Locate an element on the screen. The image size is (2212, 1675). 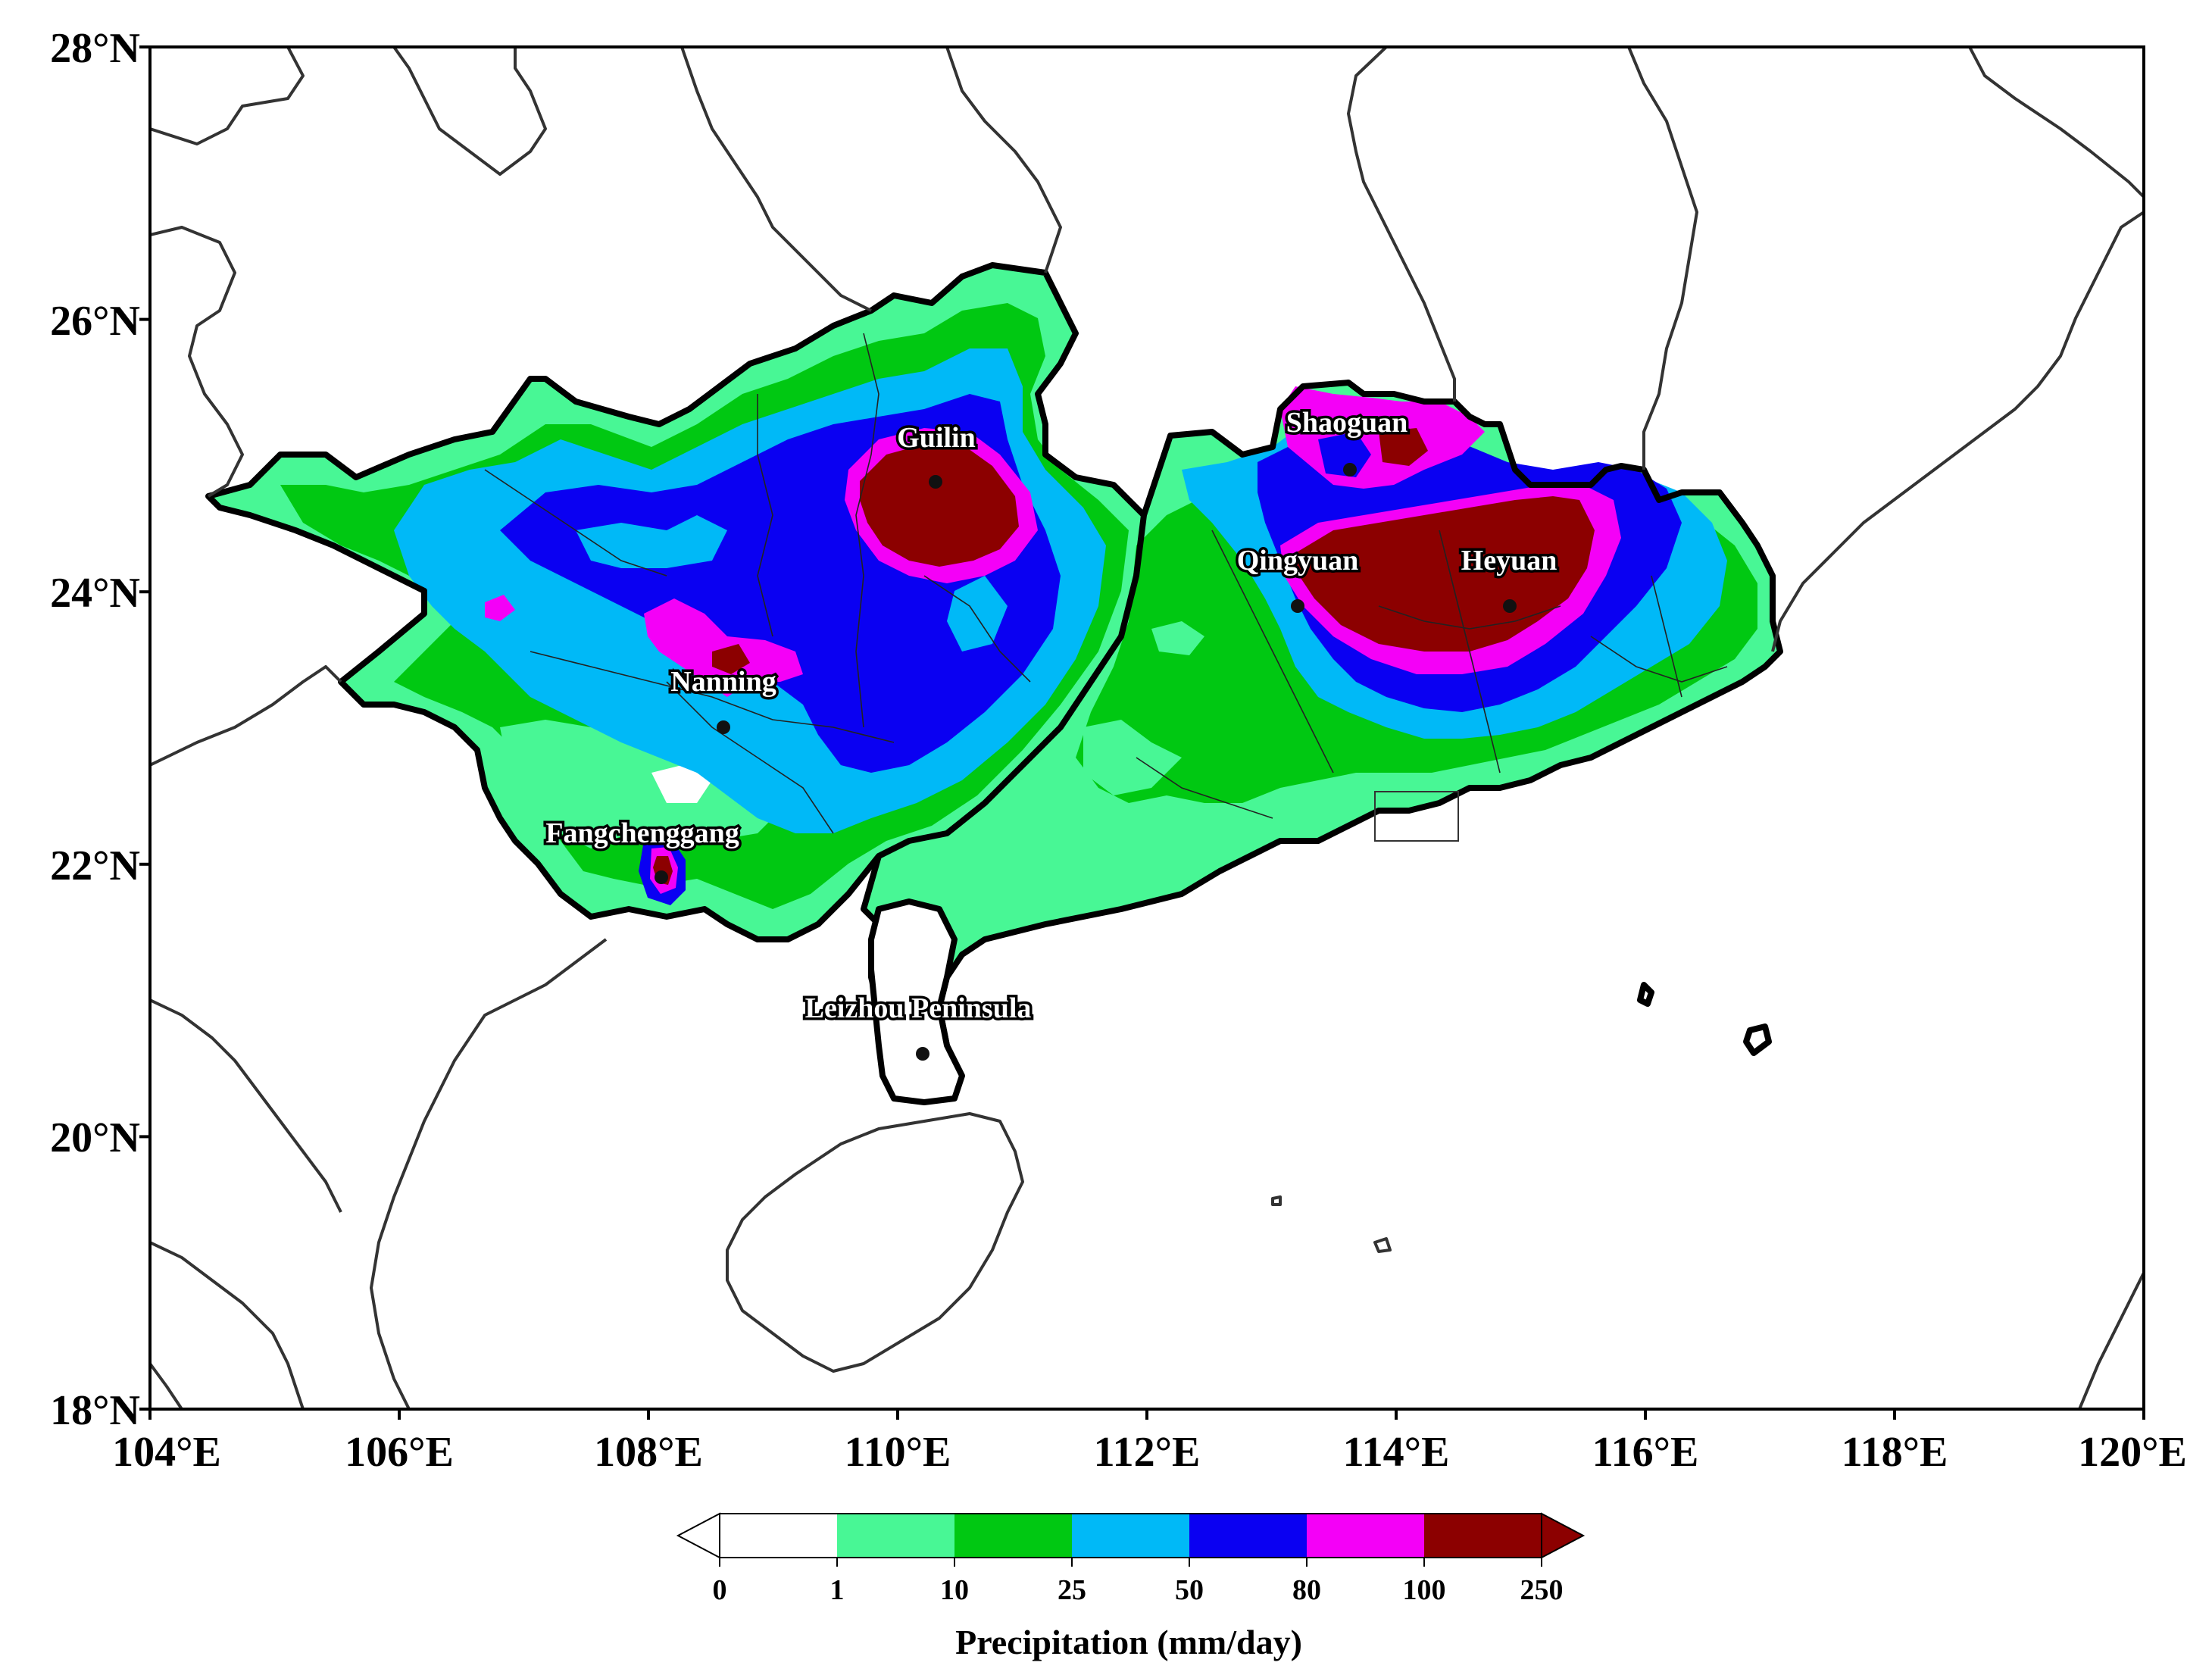
leizhou-peninsula is located at coordinates (917, 1001).